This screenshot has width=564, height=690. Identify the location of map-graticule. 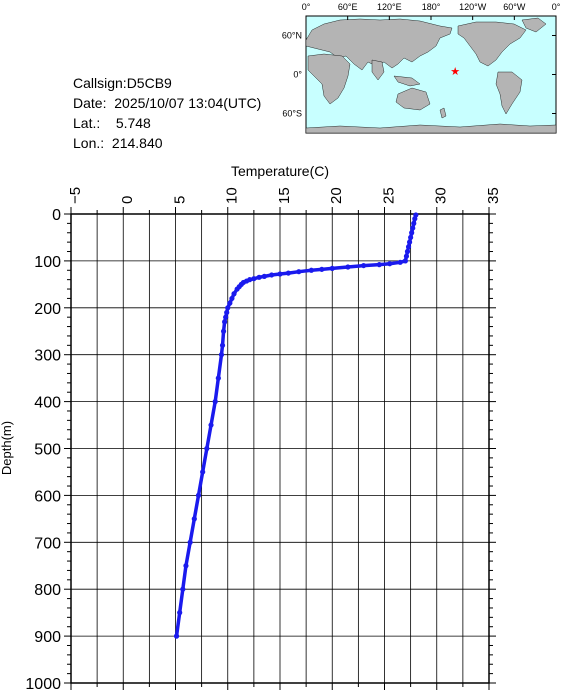
(431, 65).